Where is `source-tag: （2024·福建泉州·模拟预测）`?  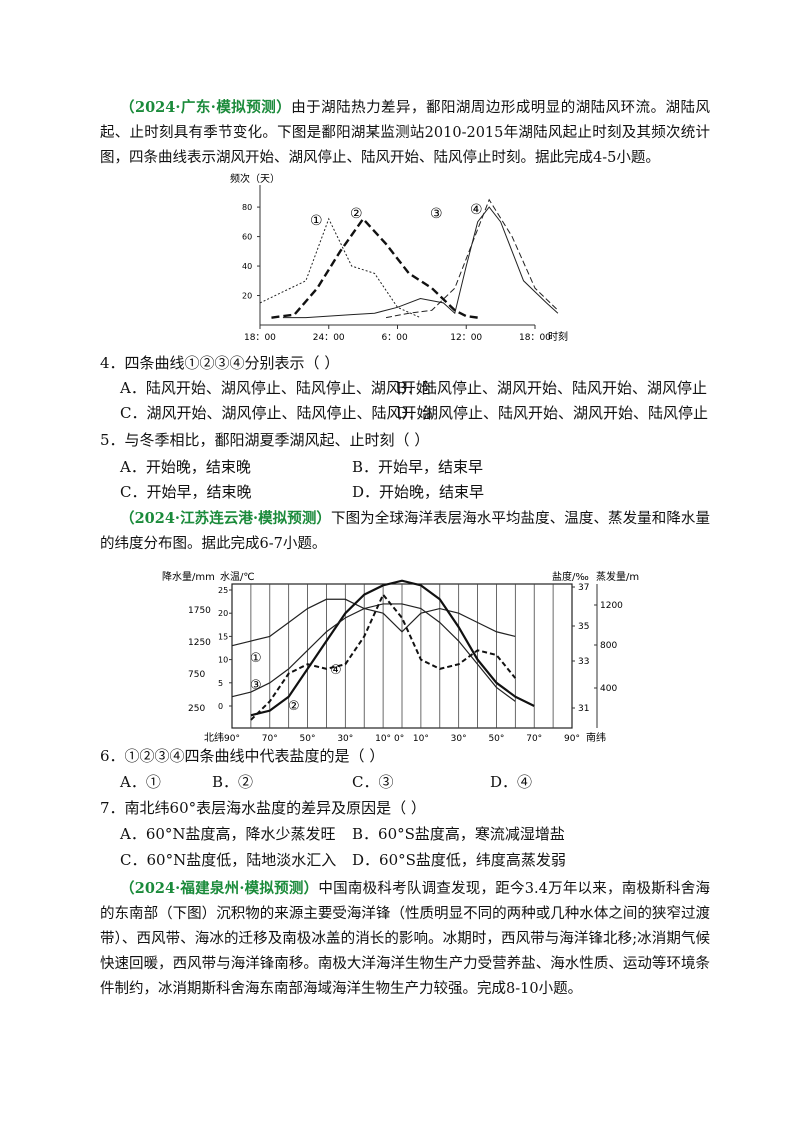 source-tag: （2024·福建泉州·模拟预测） is located at coordinates (219, 888).